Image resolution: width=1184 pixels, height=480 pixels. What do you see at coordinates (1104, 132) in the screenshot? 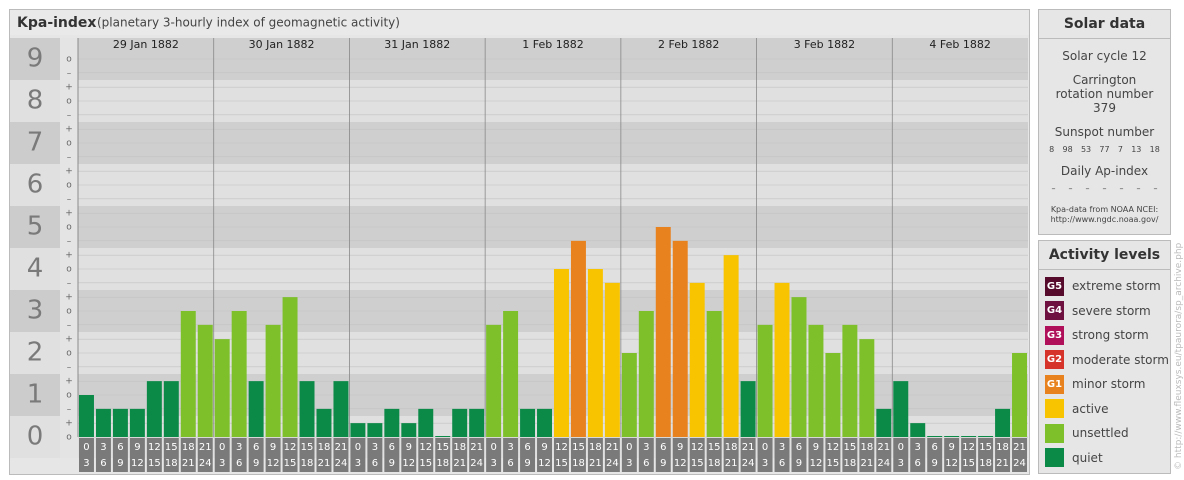
I see `sunspot-title: Sunspot number` at bounding box center [1104, 132].